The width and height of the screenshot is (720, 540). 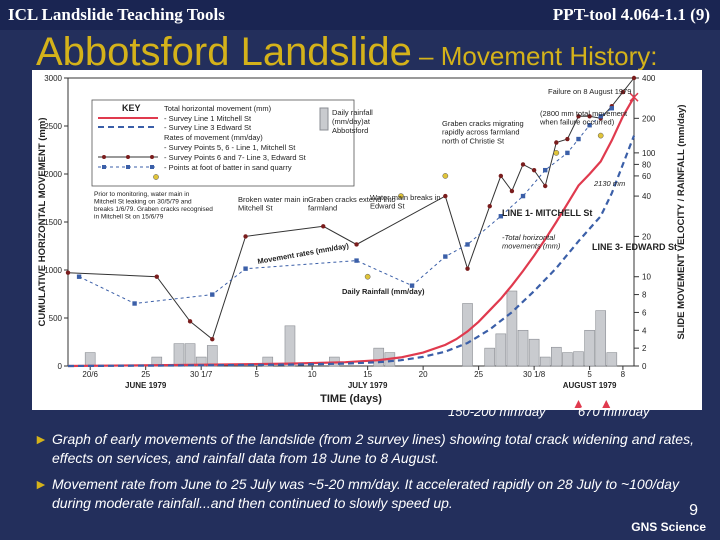 What do you see at coordinates (644, 295) in the screenshot?
I see `y-right-tick-label: 8` at bounding box center [644, 295].